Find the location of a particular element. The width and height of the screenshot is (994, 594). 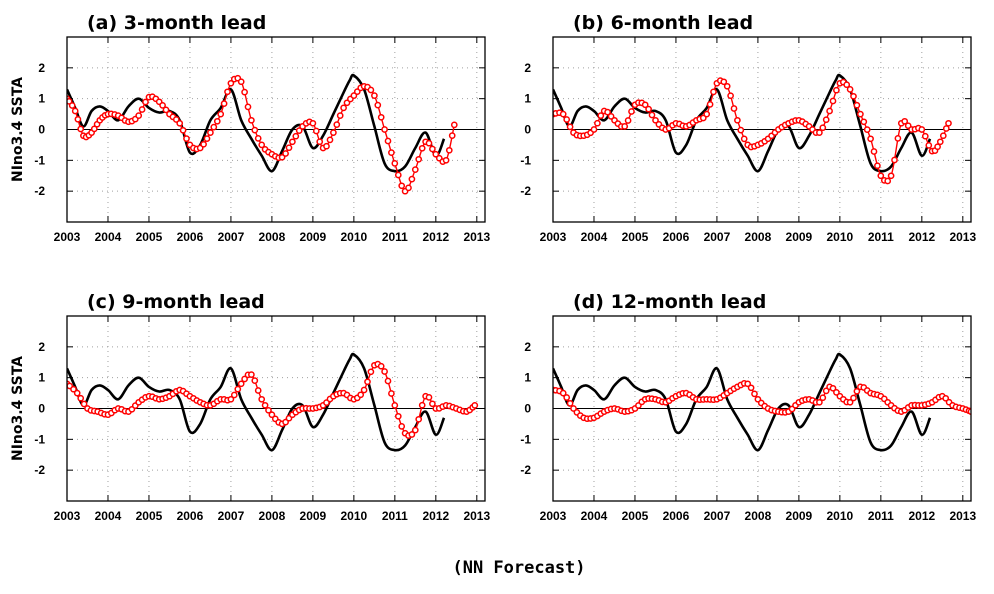

footer-label: (NN Forecast) is located at coordinates (518, 568).